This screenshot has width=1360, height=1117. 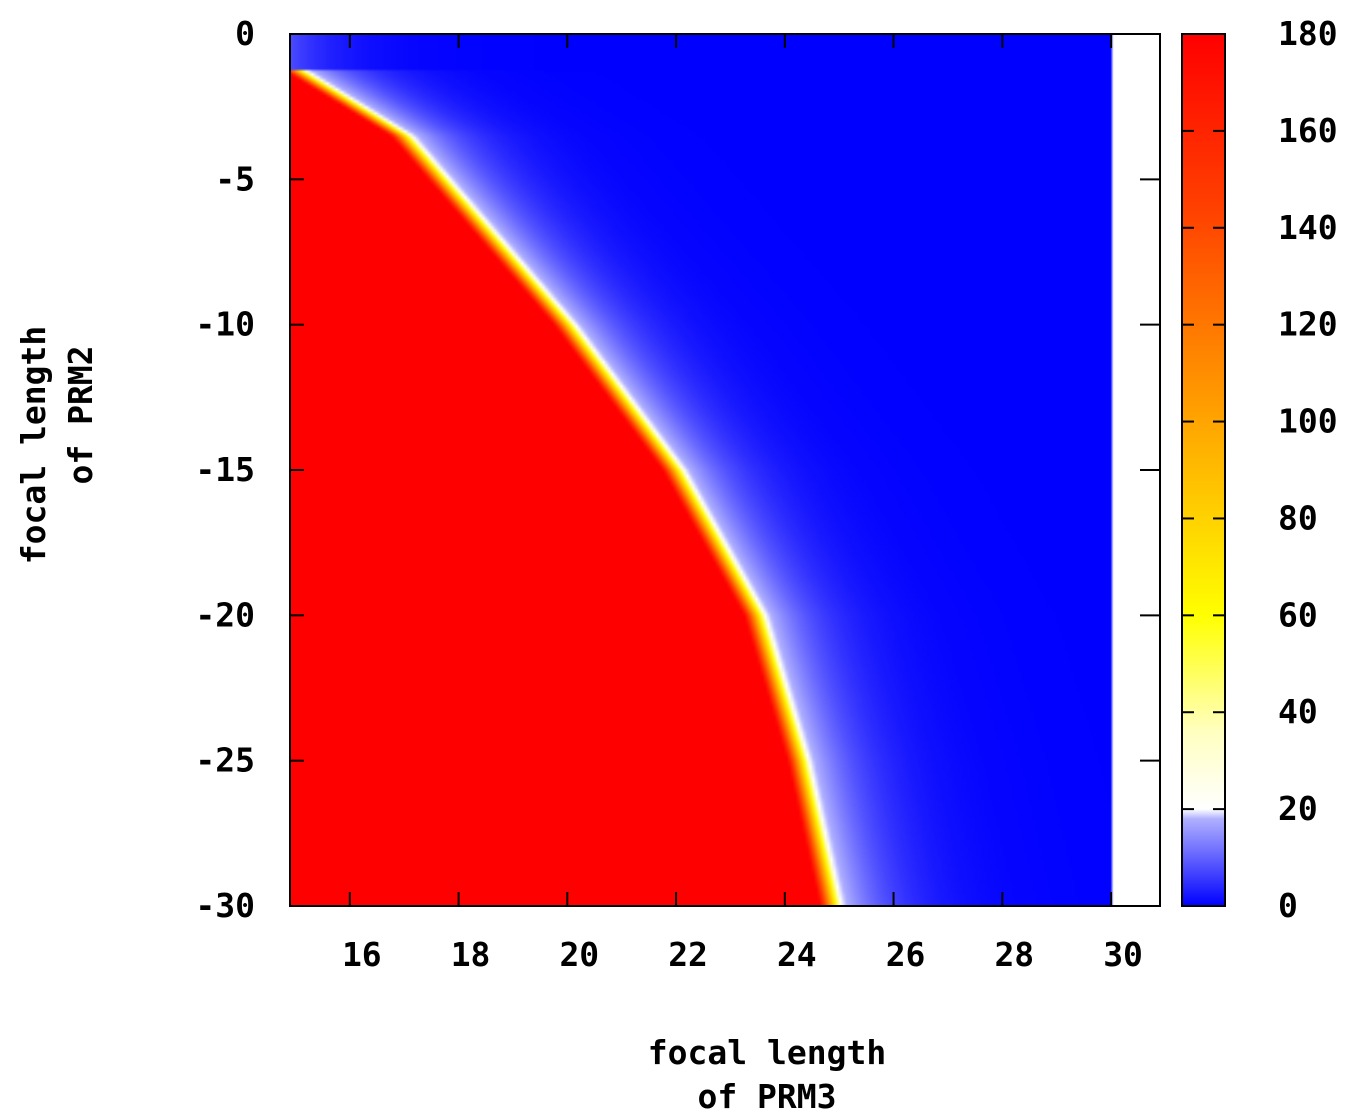 I want to click on colorbar, so click(x=1203, y=470).